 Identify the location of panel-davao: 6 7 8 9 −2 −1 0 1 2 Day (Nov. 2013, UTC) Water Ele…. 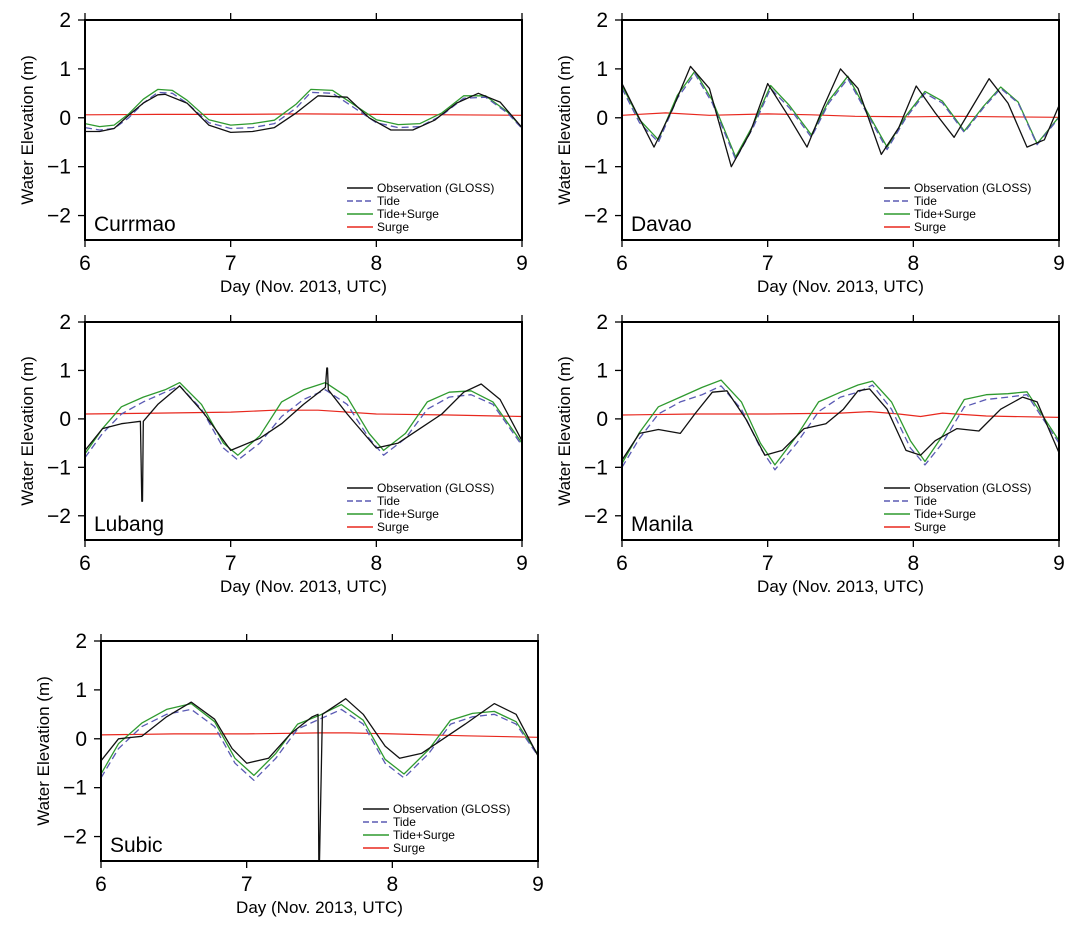
(810, 152).